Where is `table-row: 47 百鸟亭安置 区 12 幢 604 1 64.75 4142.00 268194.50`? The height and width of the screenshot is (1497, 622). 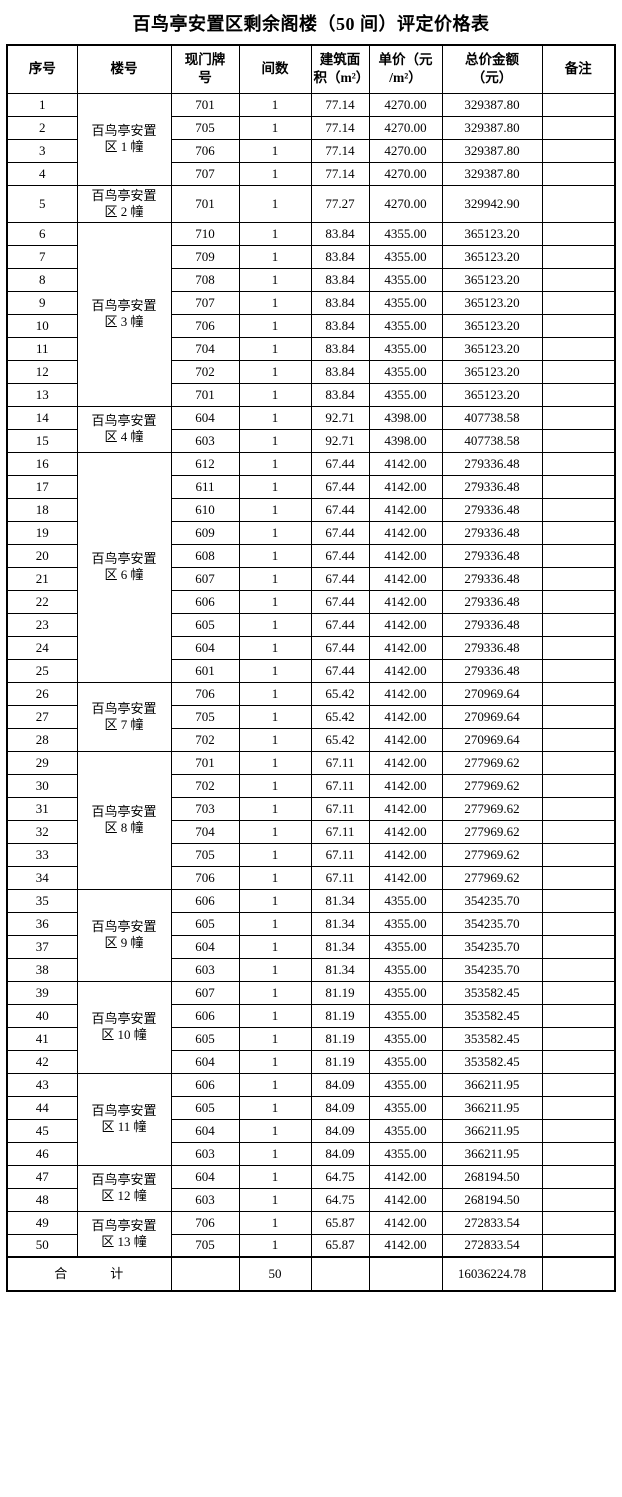
table-row: 47 百鸟亭安置 区 12 幢 604 1 64.75 4142.00 268194.50 is located at coordinates (311, 1188).